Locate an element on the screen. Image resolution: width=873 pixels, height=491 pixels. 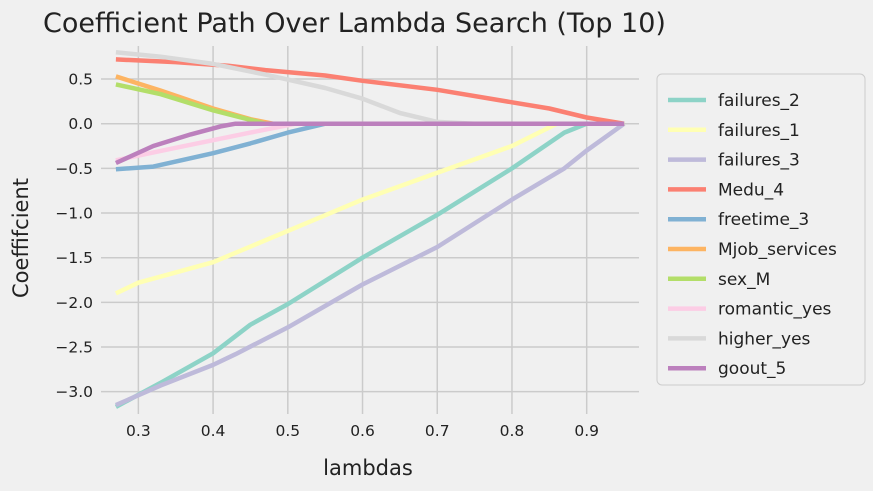
legend-label: romantic_yes is located at coordinates (775, 310).